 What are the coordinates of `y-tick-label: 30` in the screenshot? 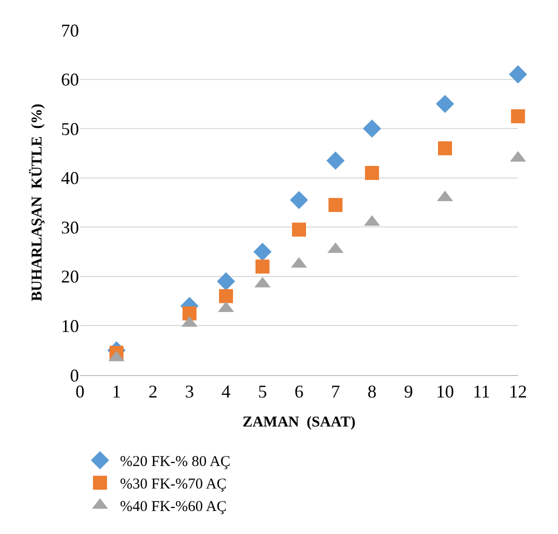 It's located at (70, 227).